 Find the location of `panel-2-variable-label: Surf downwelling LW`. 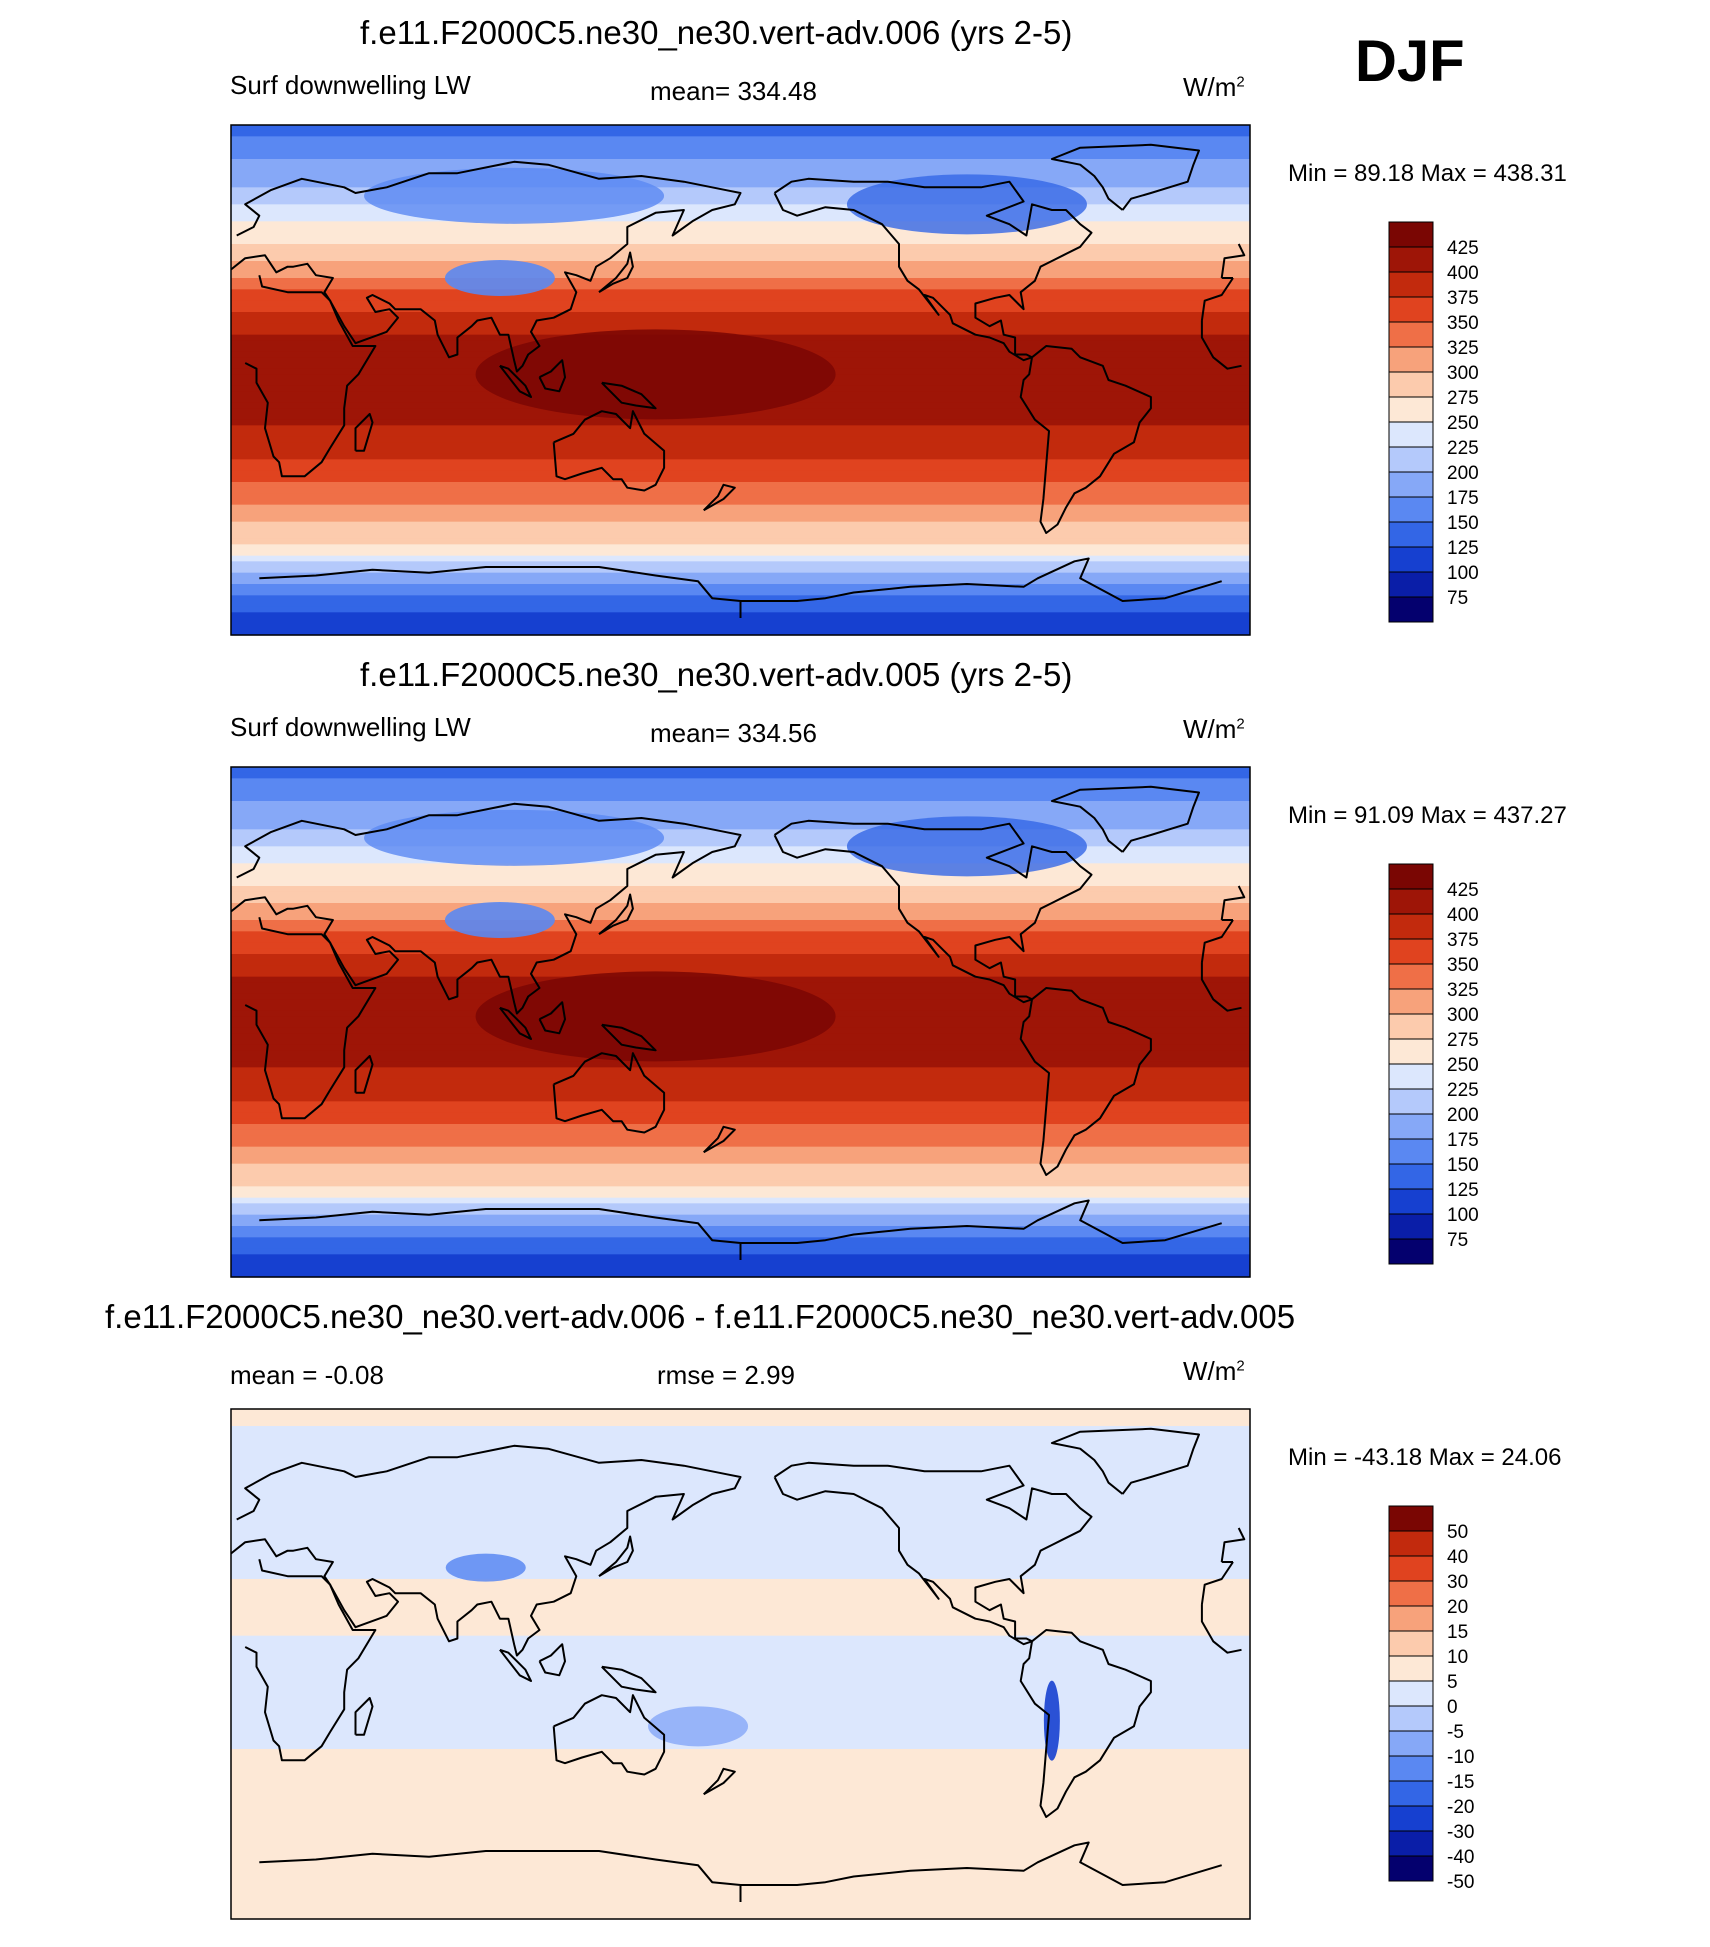

panel-2-variable-label: Surf downwelling LW is located at coordinates (350, 727).